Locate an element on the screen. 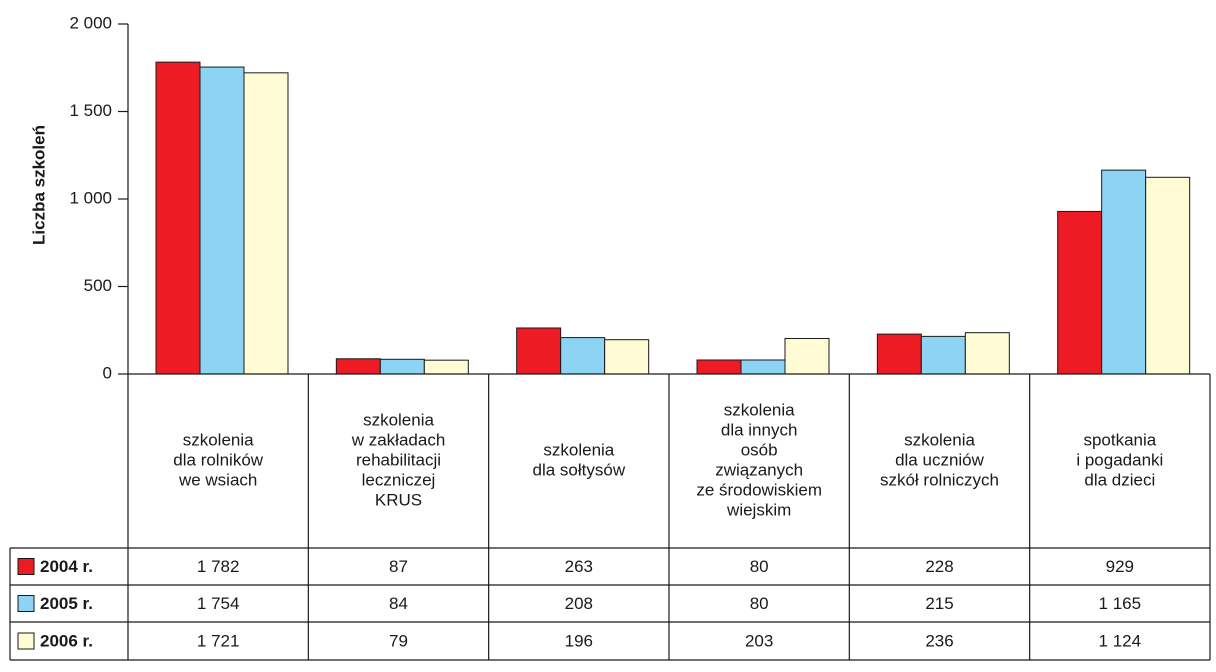  category-label: rehabilitacji is located at coordinates (398, 459).